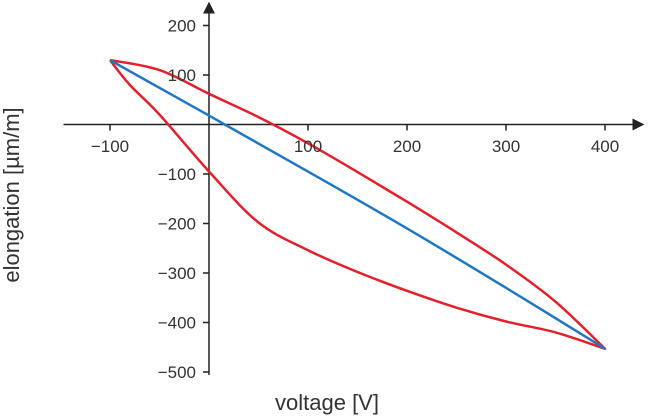  I want to click on x-tick-label: 100, so click(308, 146).